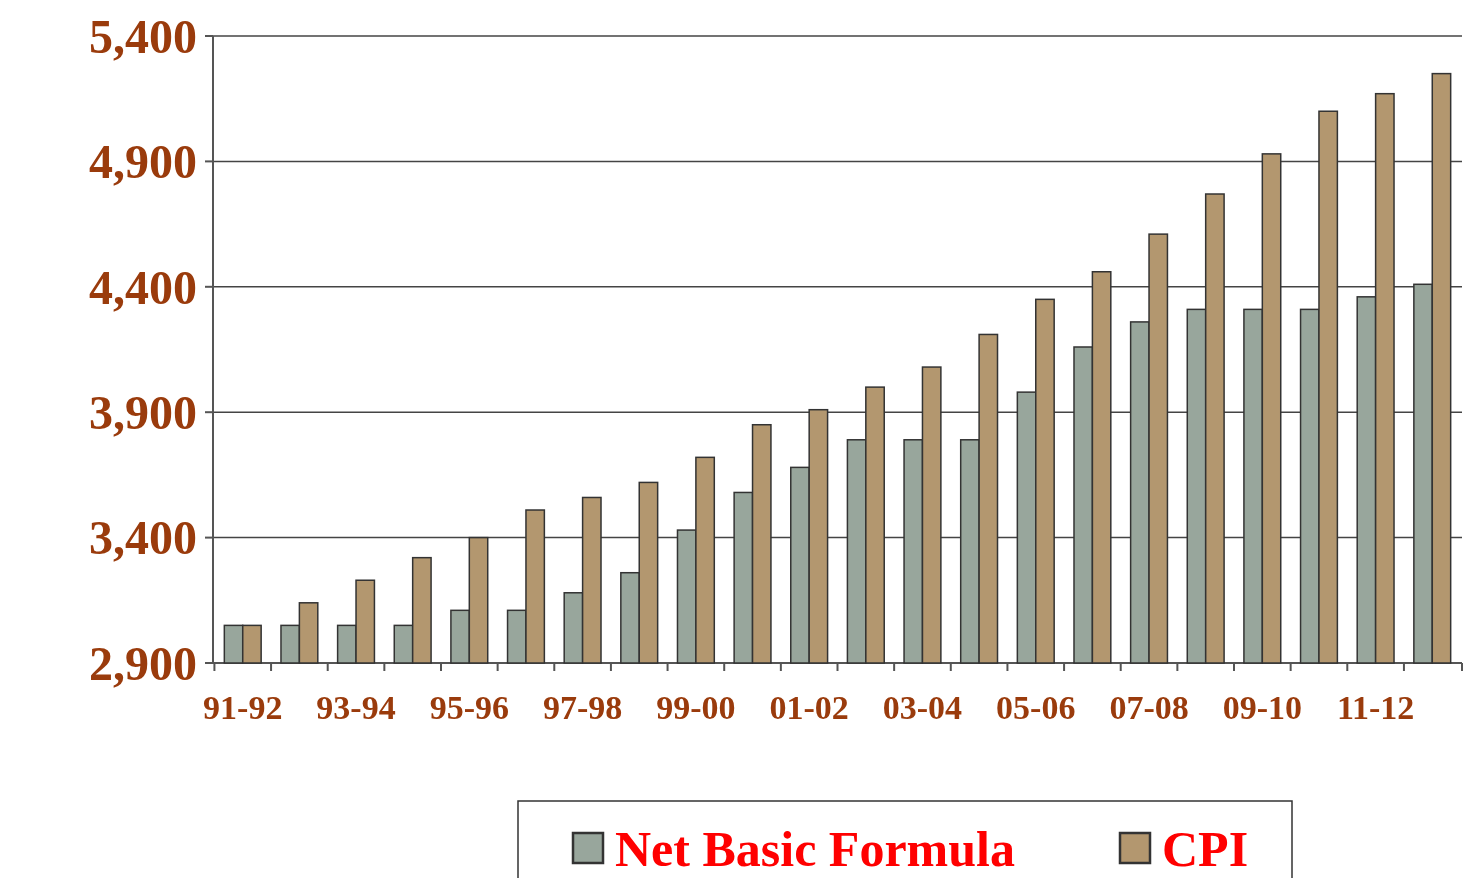  I want to click on x-tick-label: 97-98, so click(582, 707).